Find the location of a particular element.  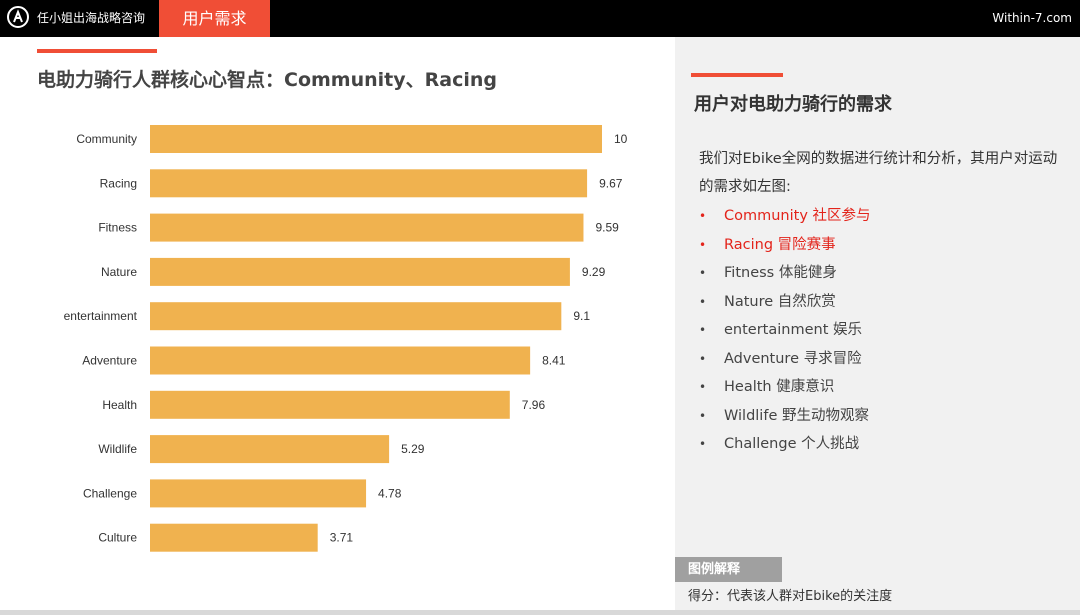

bottom-strip is located at coordinates (540, 612).